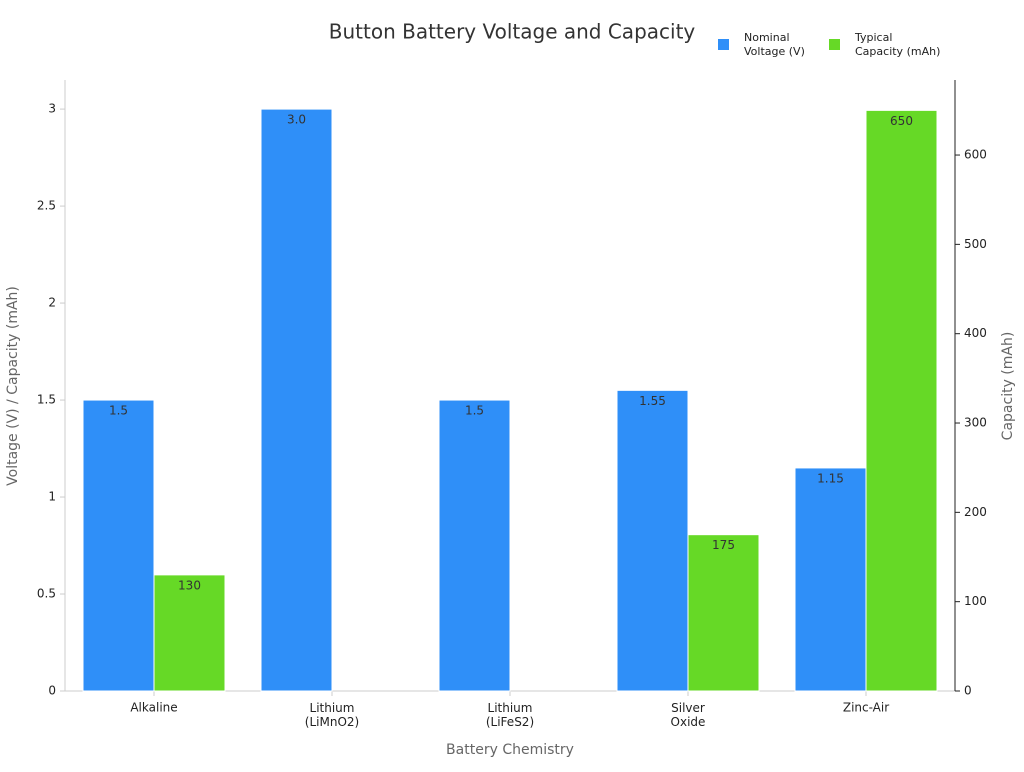 Image resolution: width=1024 pixels, height=772 pixels. What do you see at coordinates (153, 708) in the screenshot?
I see `x-tick-label: Alkaline` at bounding box center [153, 708].